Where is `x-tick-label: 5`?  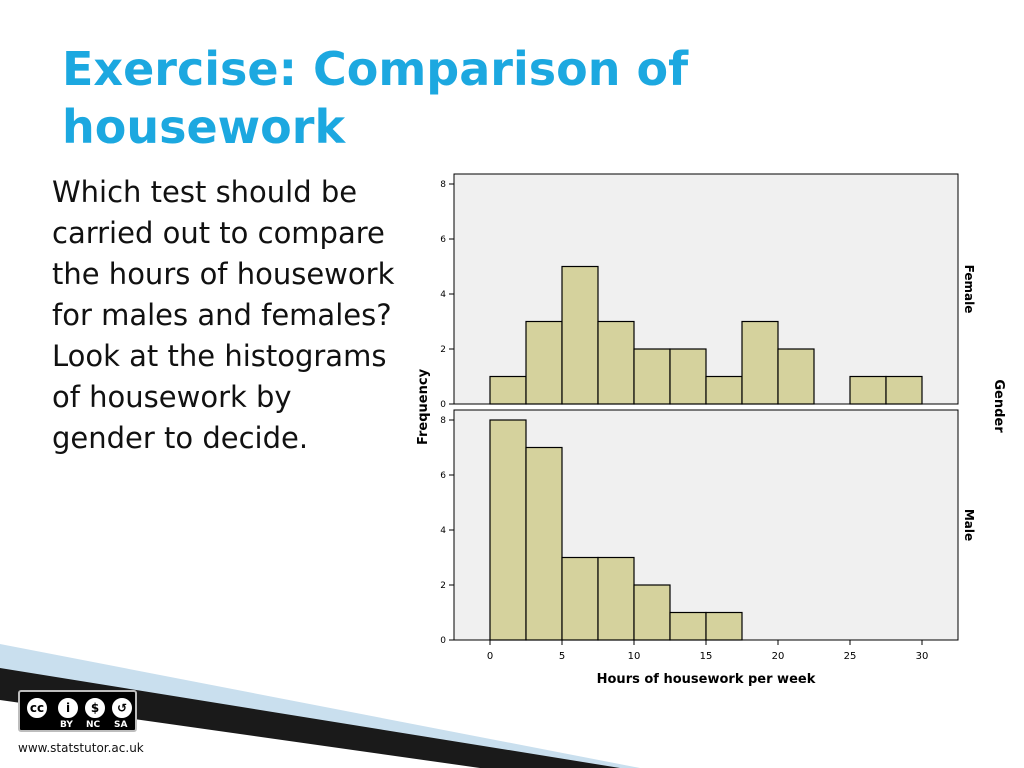
x-tick-label: 5 is located at coordinates (562, 656).